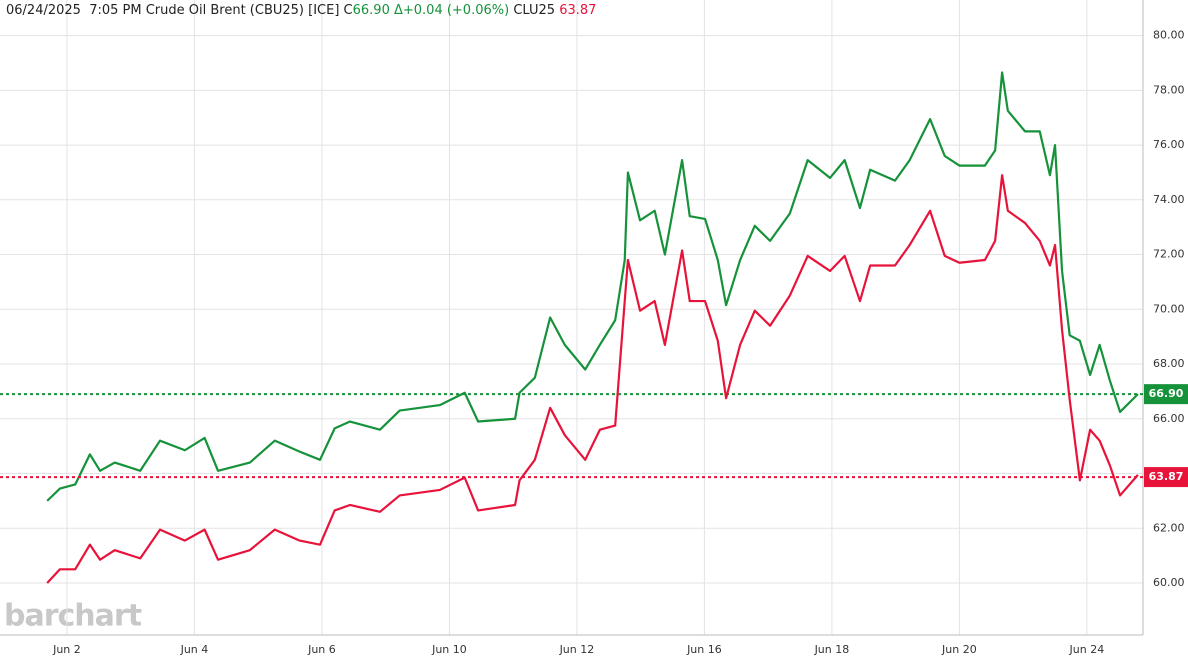  I want to click on x-tick-label: Jun 10, so click(449, 649).